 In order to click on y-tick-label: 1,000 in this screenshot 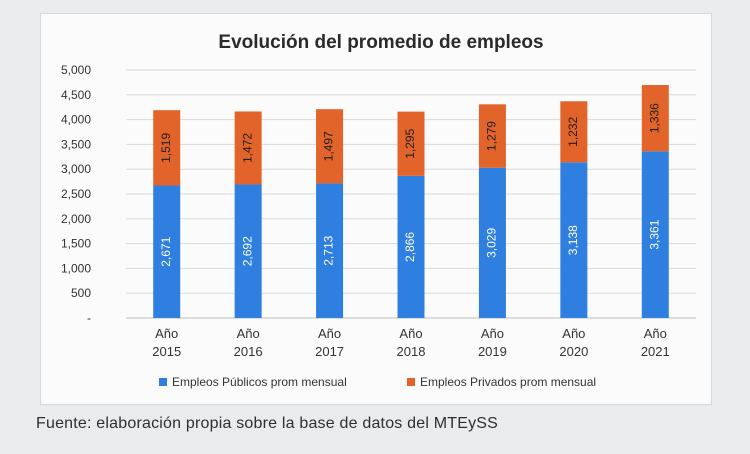, I will do `click(76, 268)`.